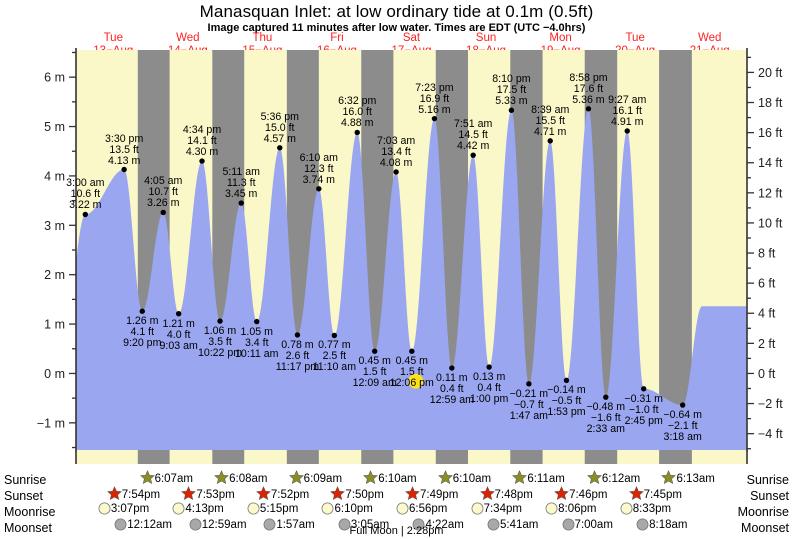 This screenshot has height=539, width=793. I want to click on high-tide-annotation: 5:36 pm 15.0 ft 4.57 m, so click(280, 128).